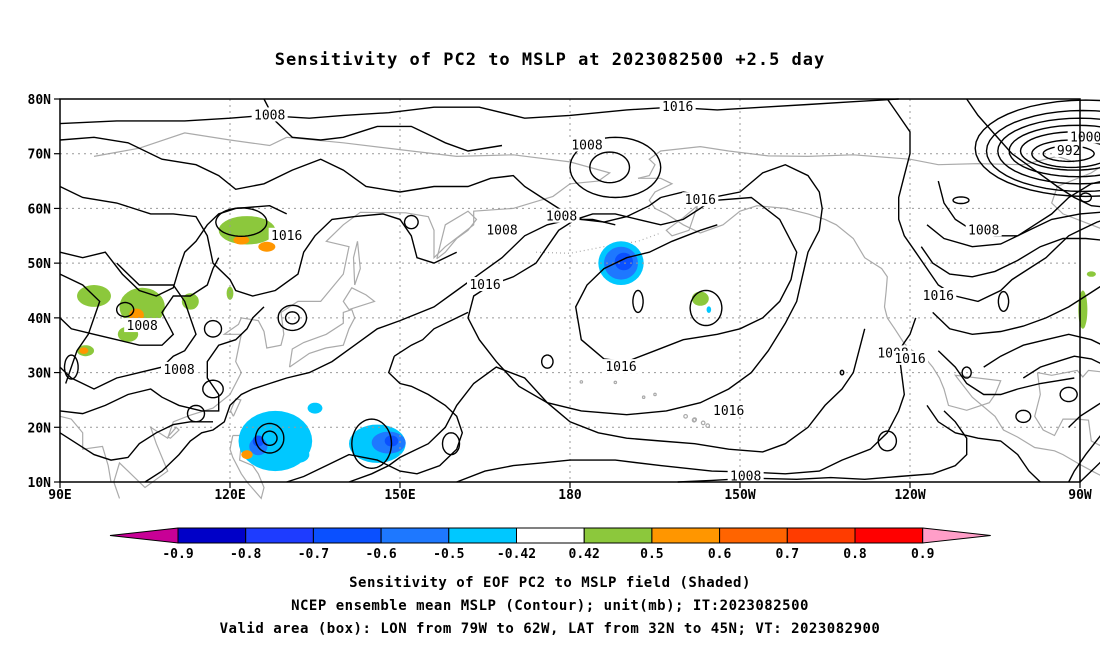  I want to click on lat-tick-label: 80N, so click(40, 100).